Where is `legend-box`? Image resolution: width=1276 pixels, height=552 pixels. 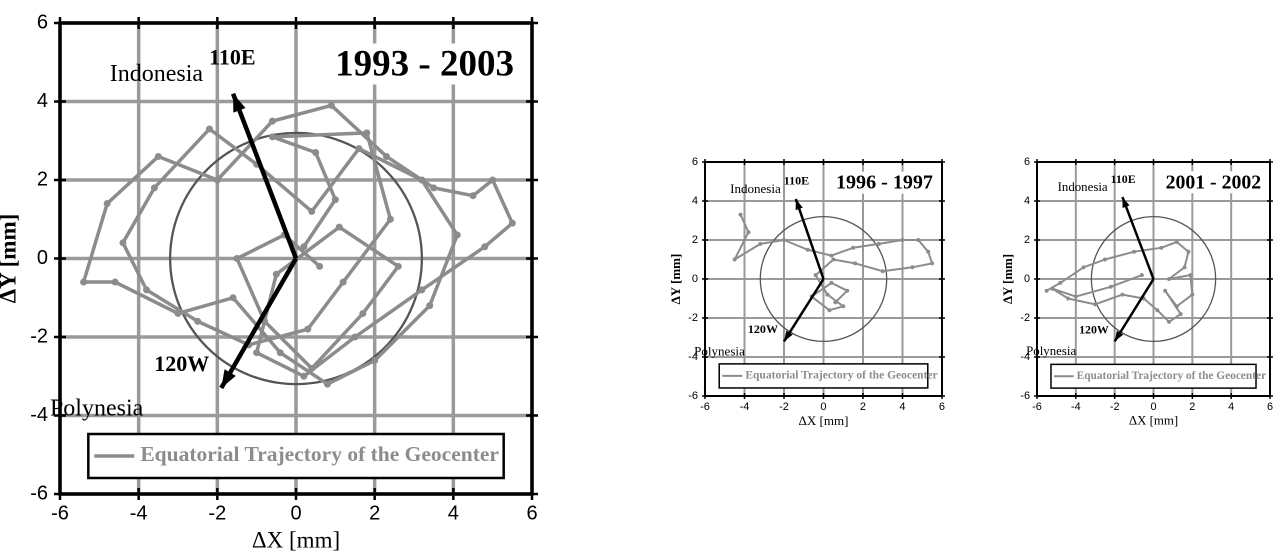 legend-box is located at coordinates (1153, 376).